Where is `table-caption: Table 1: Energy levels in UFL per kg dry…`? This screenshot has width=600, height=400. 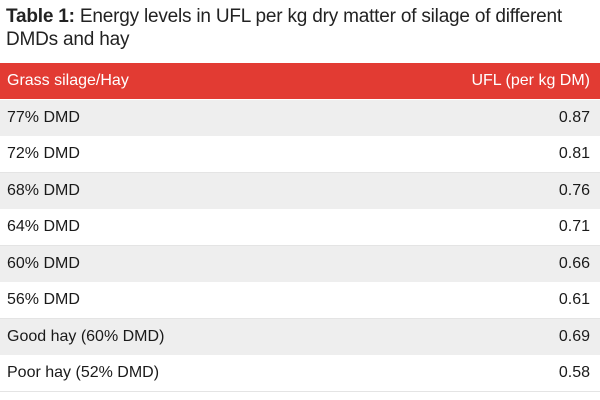
table-caption: Table 1: Energy levels in UFL per kg dry… is located at coordinates (301, 28).